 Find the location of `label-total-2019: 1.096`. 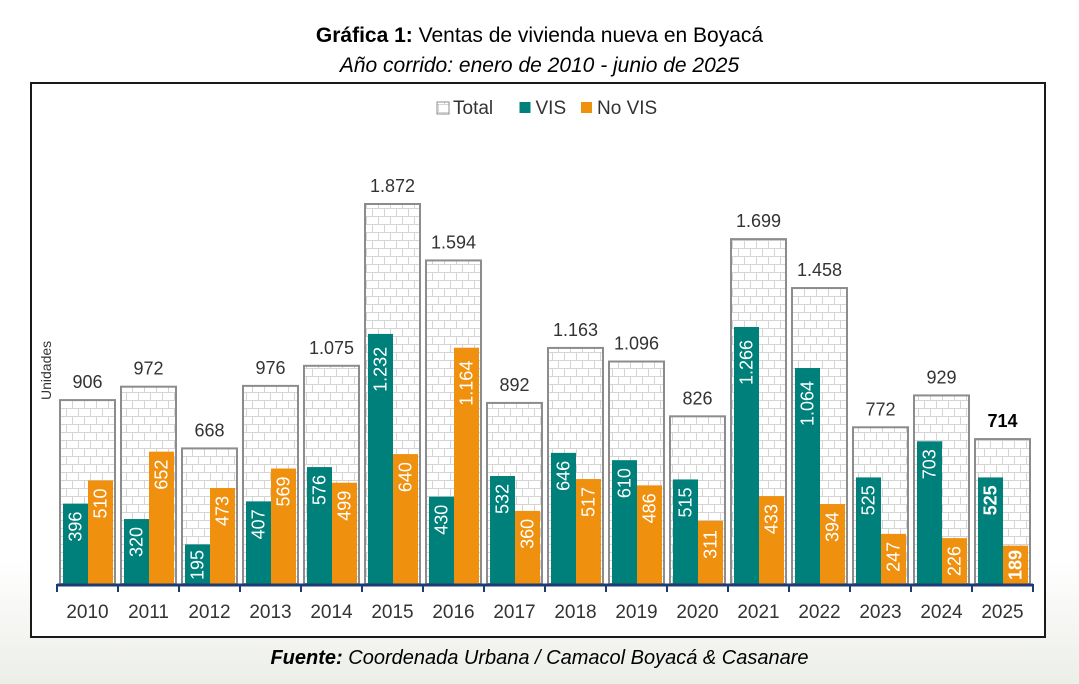

label-total-2019: 1.096 is located at coordinates (636, 344).